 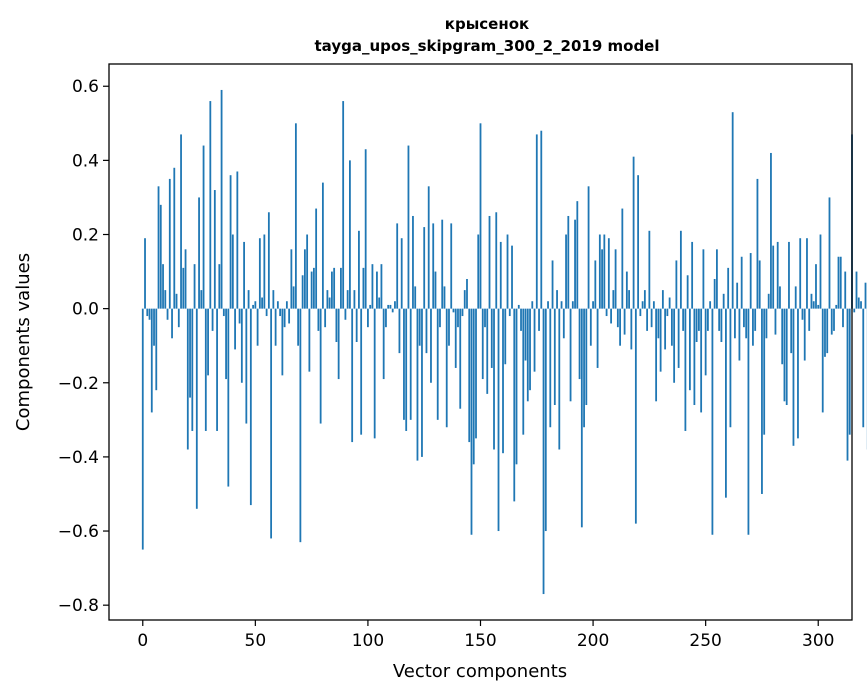 I want to click on x-tick-label: 300, so click(x=818, y=641).